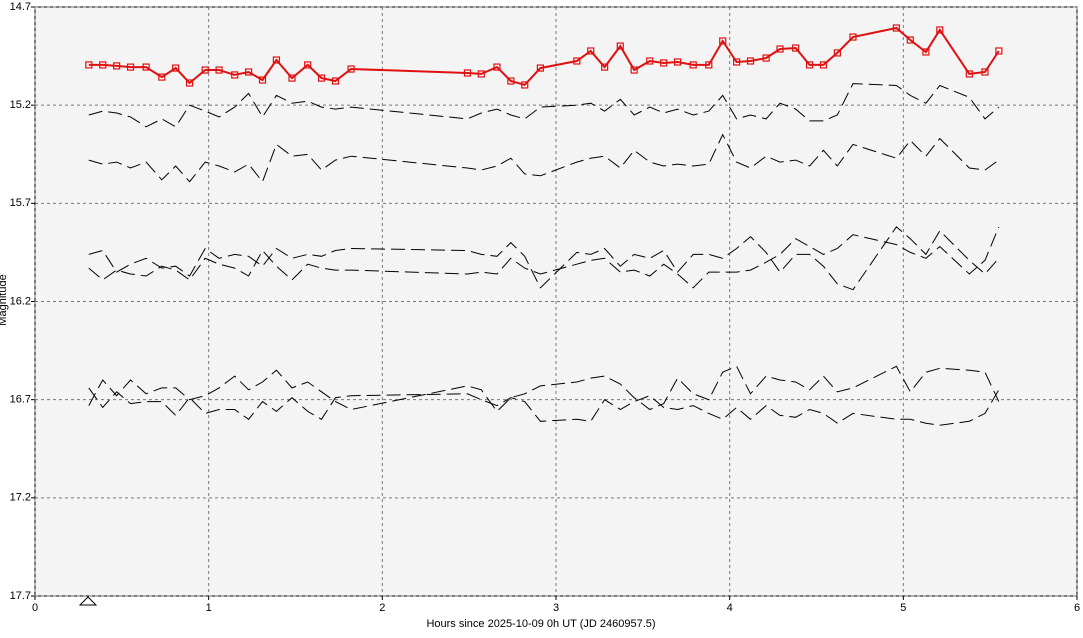  Describe the element at coordinates (20, 7) in the screenshot. I see `y-tick-label: 14.7` at that location.